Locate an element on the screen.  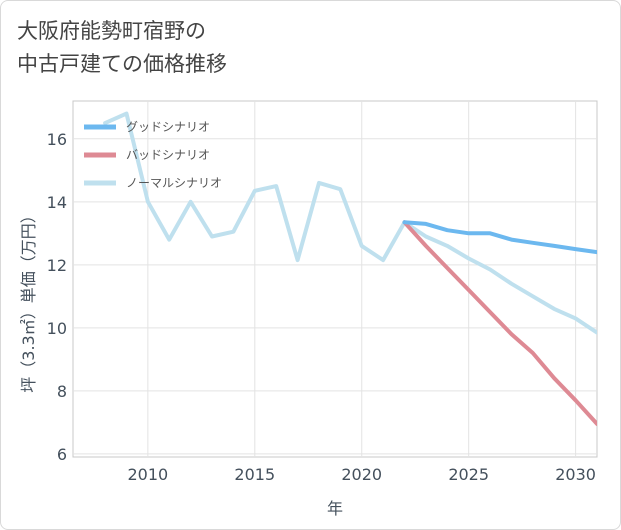
x-tick-label: 2015 is located at coordinates (254, 474).